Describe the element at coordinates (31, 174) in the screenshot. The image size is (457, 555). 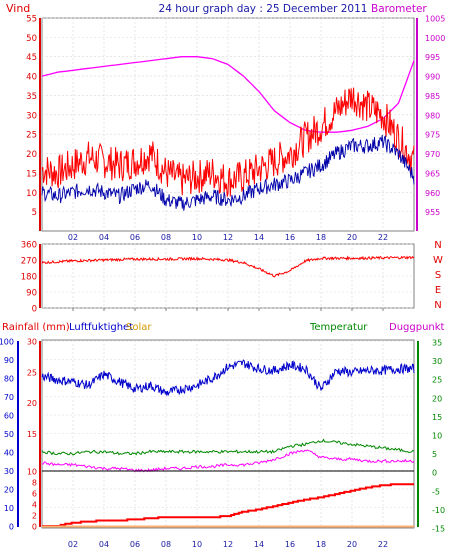
I see `wind-tick-label: 15` at that location.